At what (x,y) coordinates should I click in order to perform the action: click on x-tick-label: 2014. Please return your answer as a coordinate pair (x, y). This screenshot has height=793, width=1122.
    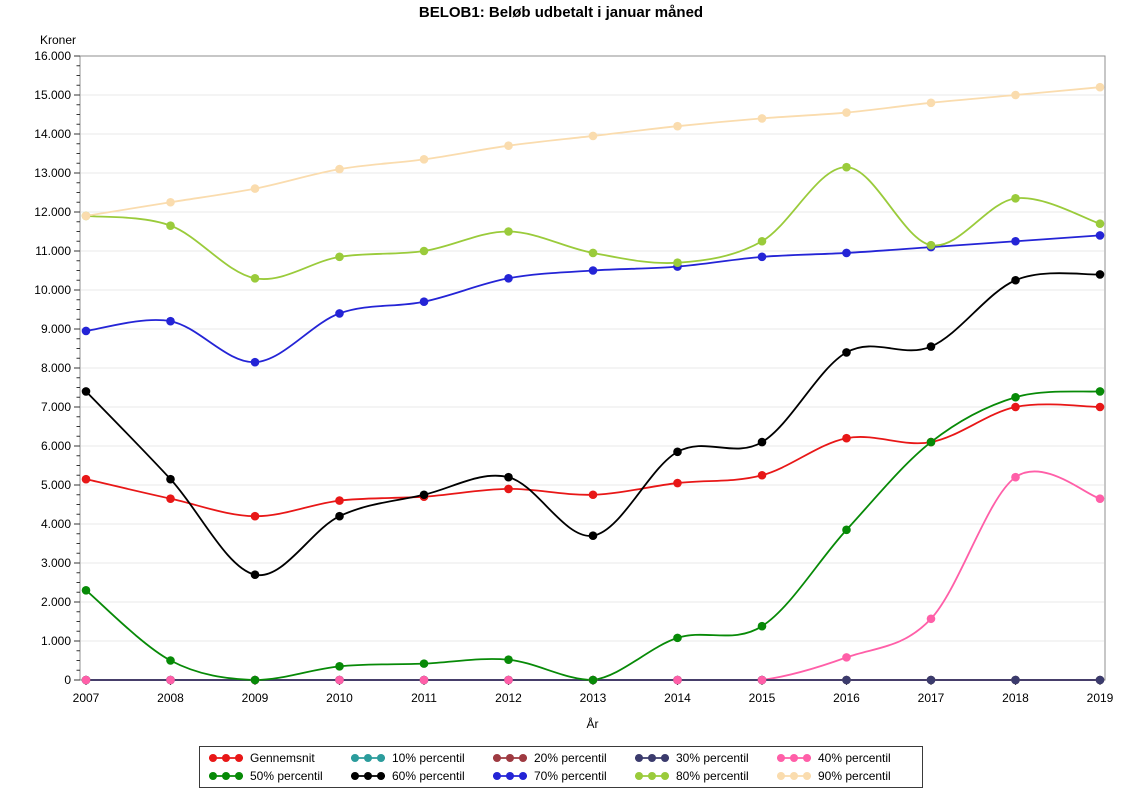
    Looking at the image, I should click on (677, 698).